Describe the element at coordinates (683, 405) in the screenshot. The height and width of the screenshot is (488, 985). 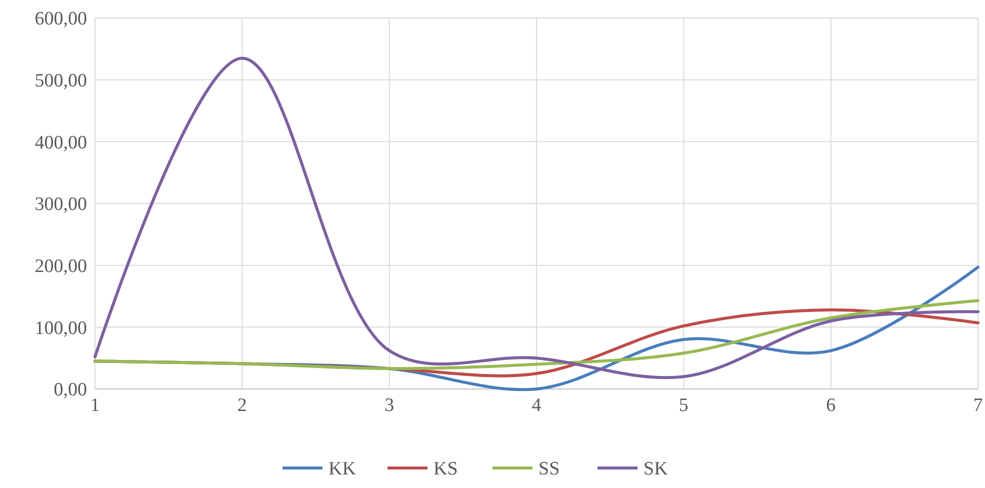
I see `x-tick-label: 5` at that location.